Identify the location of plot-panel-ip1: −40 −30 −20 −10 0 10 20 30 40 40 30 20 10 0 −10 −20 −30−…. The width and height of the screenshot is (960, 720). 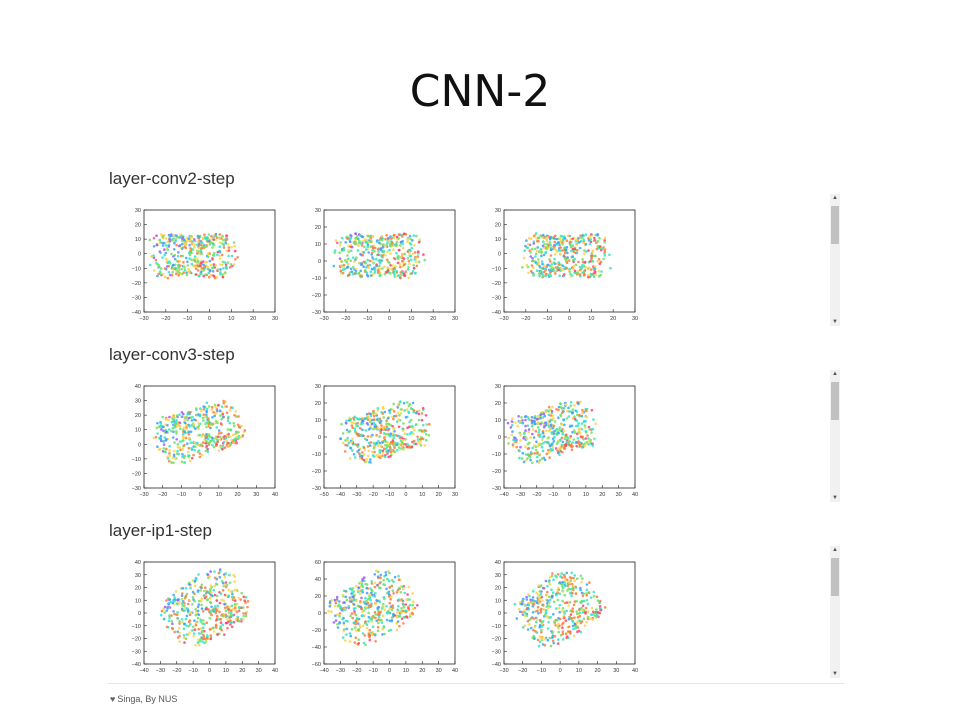
(475, 612).